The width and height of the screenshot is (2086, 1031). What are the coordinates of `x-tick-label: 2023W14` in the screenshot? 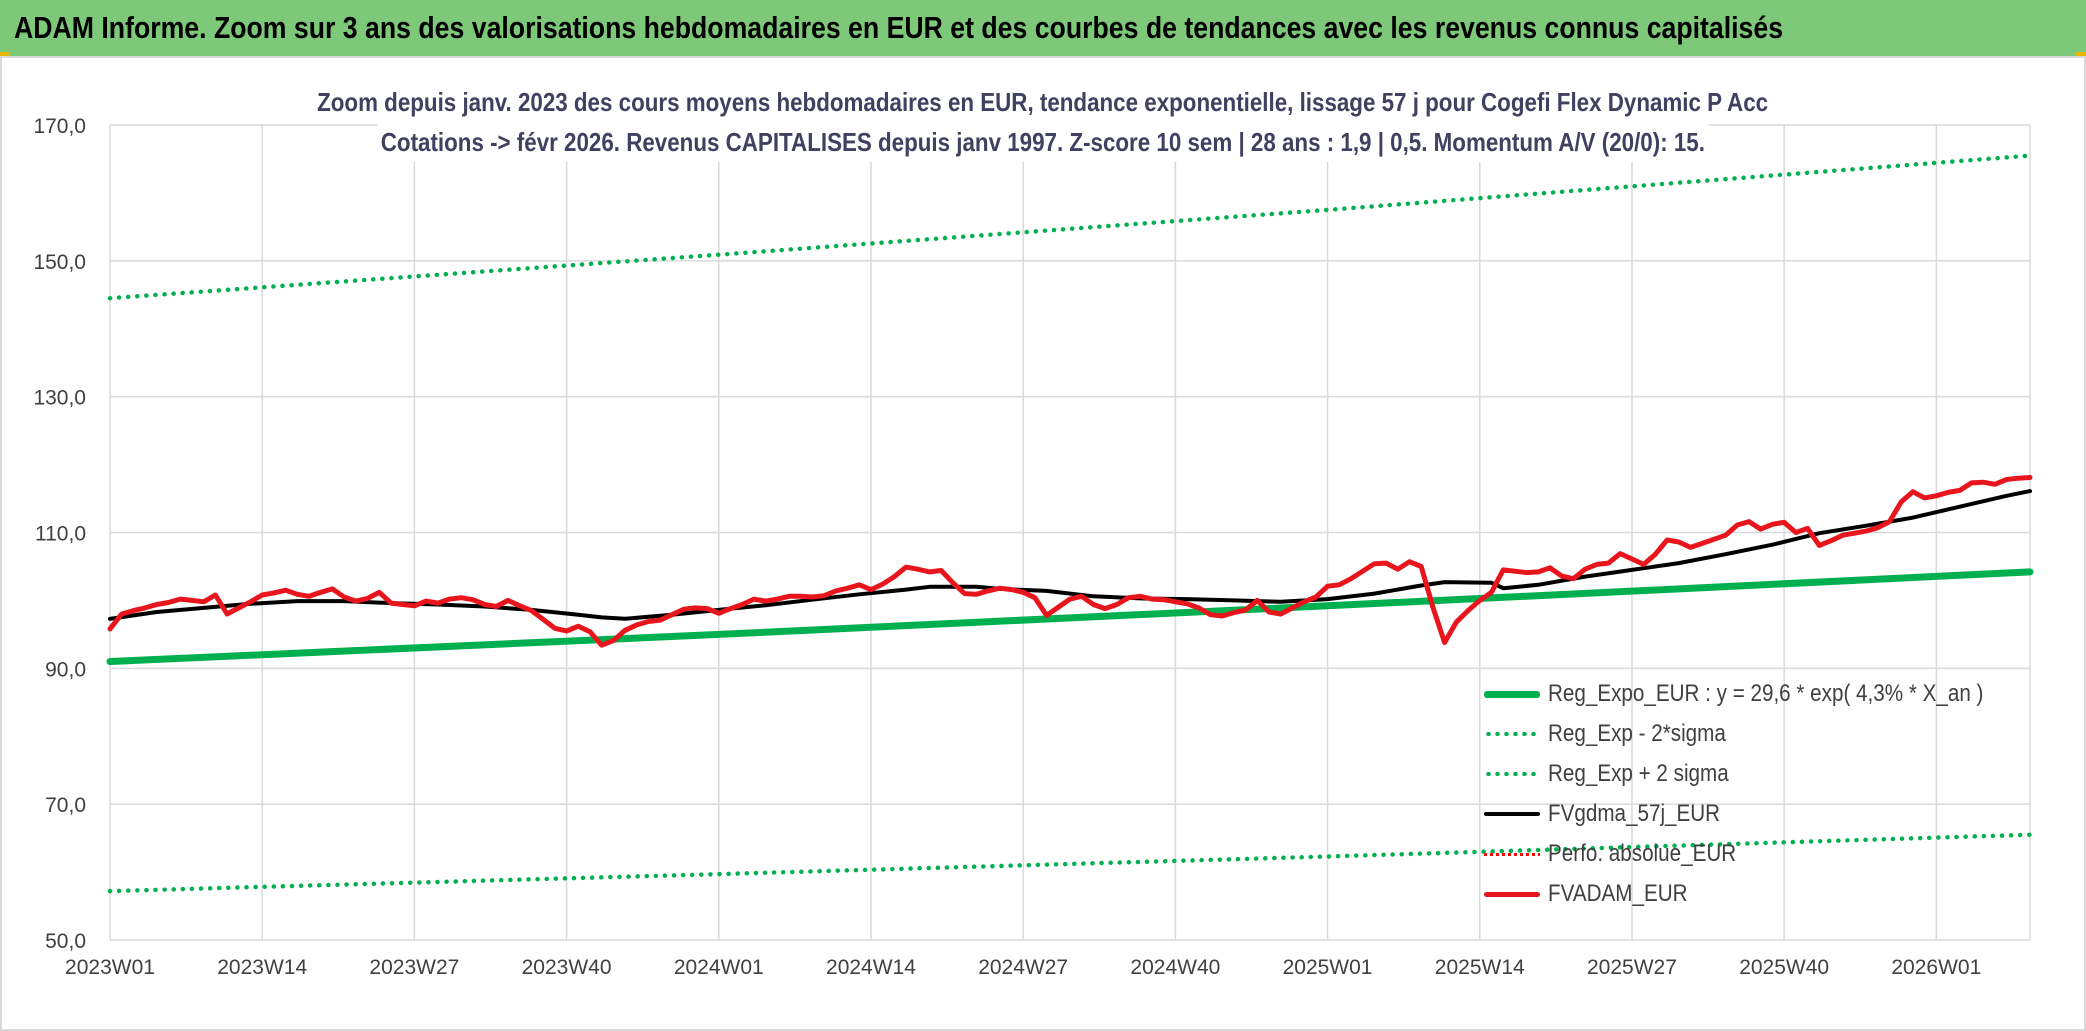 It's located at (262, 967).